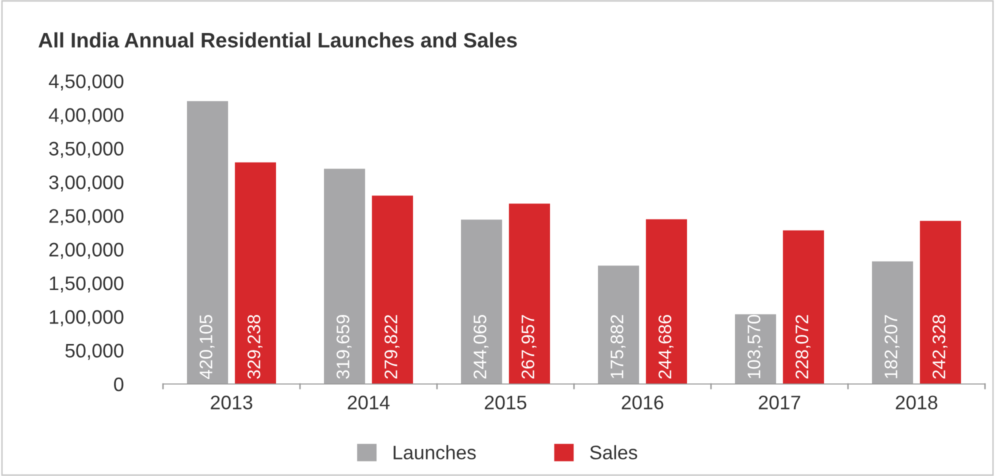  What do you see at coordinates (940, 346) in the screenshot?
I see `text: 242,328` at bounding box center [940, 346].